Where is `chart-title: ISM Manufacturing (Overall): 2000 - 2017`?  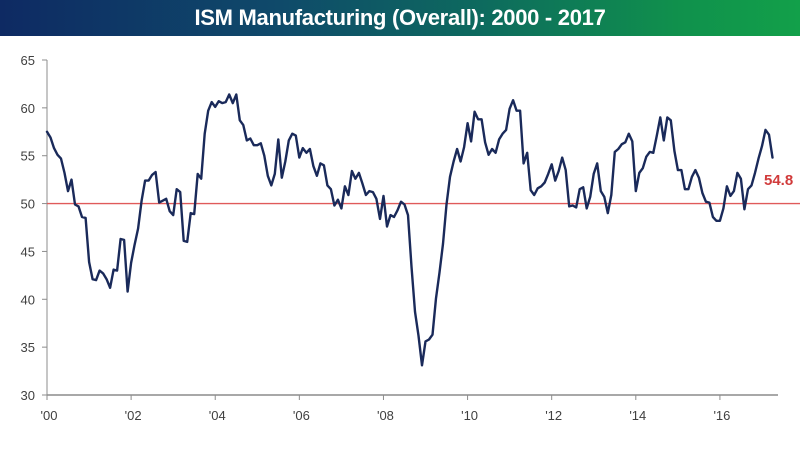 chart-title: ISM Manufacturing (Overall): 2000 - 2017 is located at coordinates (400, 17).